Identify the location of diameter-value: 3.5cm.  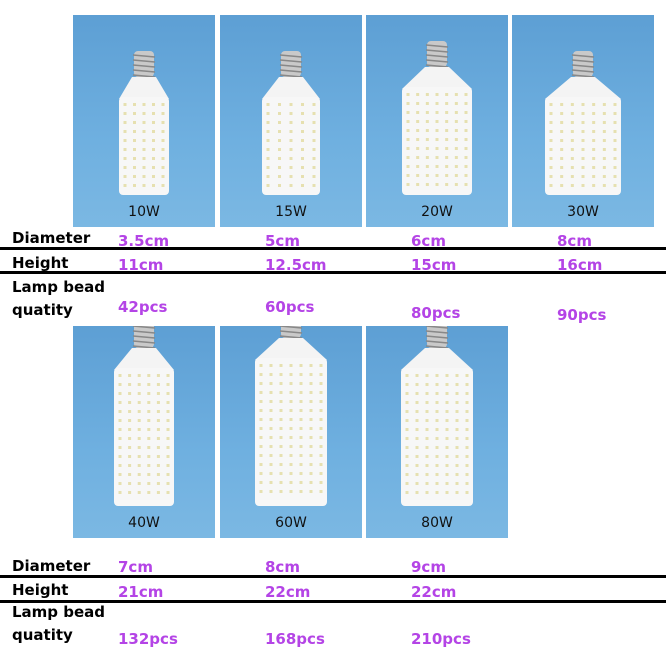
(144, 241).